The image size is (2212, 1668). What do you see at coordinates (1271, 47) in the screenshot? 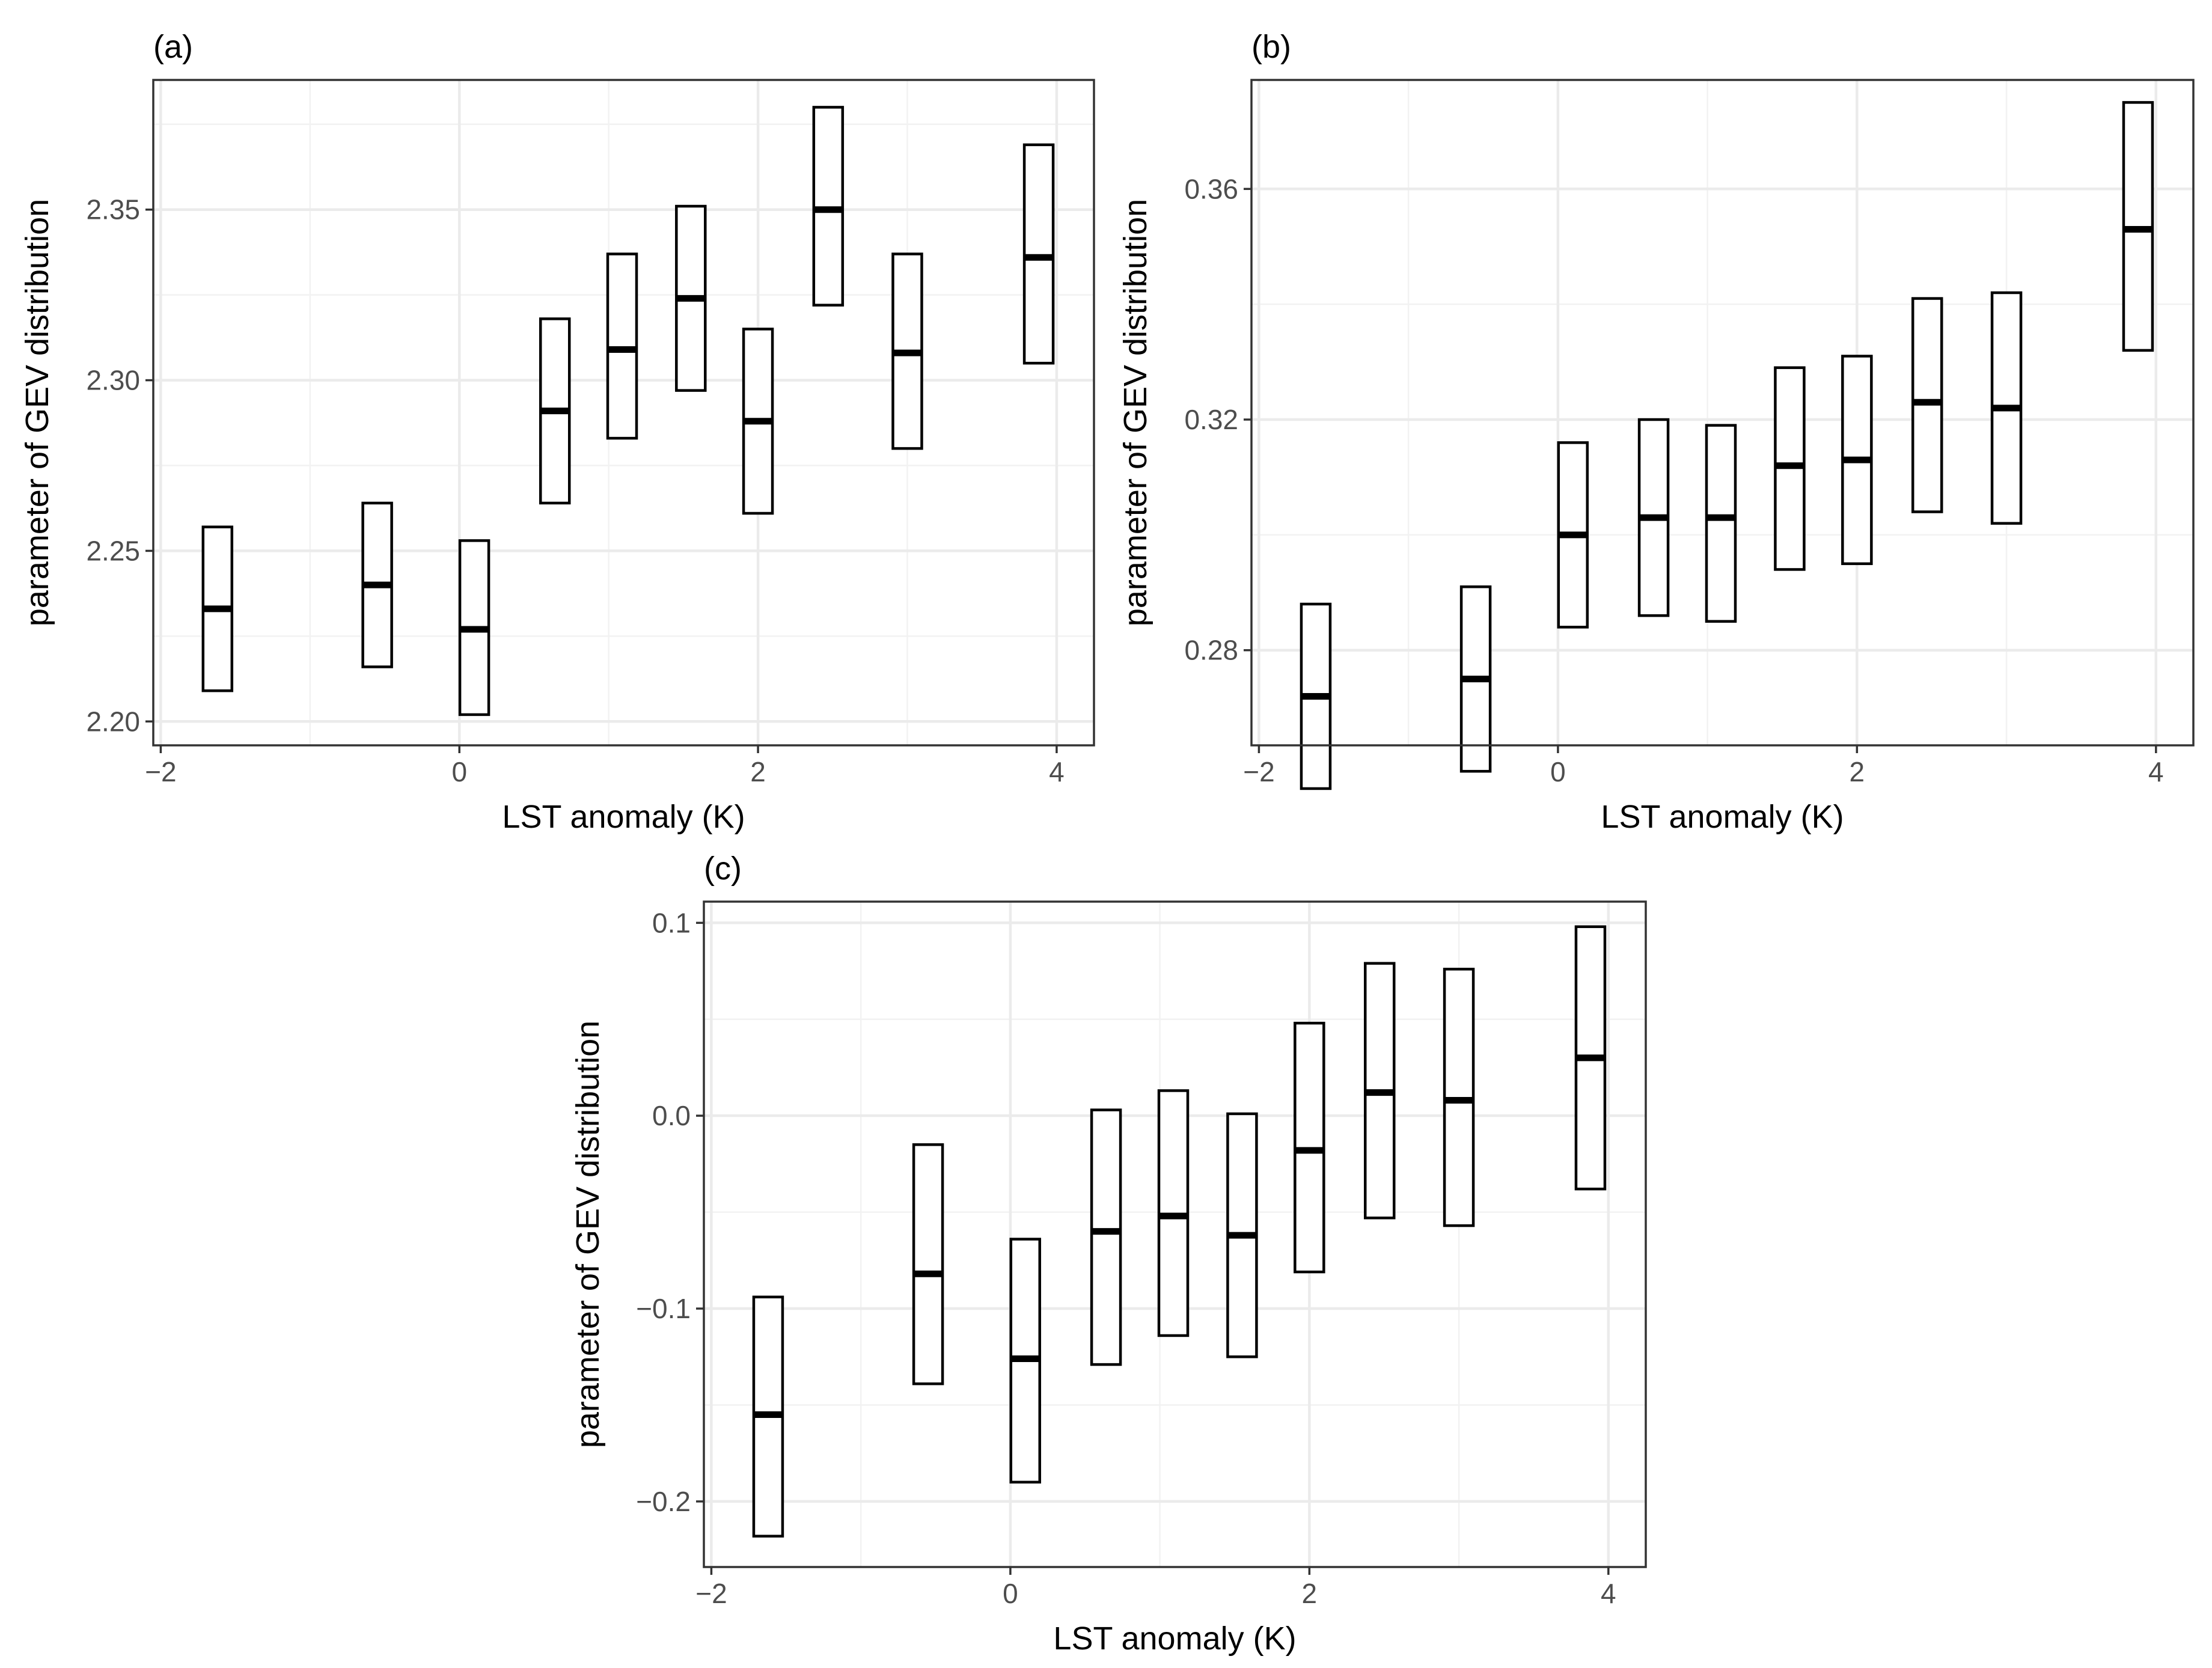
I see `panel-label: (b)` at bounding box center [1271, 47].